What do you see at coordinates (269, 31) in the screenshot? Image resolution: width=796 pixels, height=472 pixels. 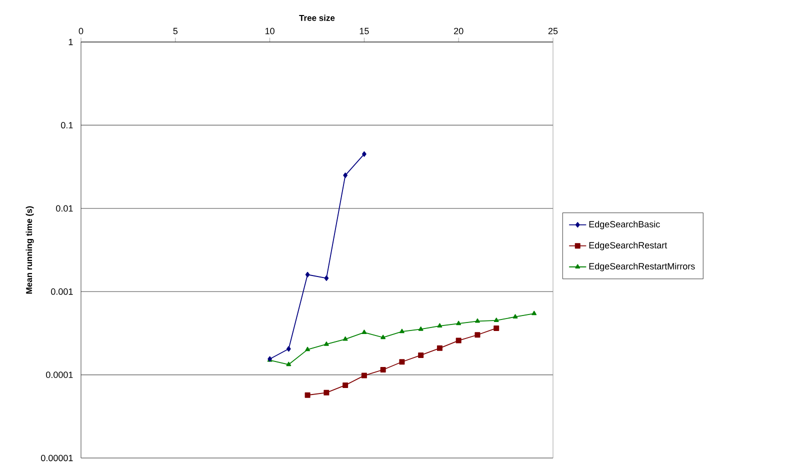 I see `x-tick-label: 10` at bounding box center [269, 31].